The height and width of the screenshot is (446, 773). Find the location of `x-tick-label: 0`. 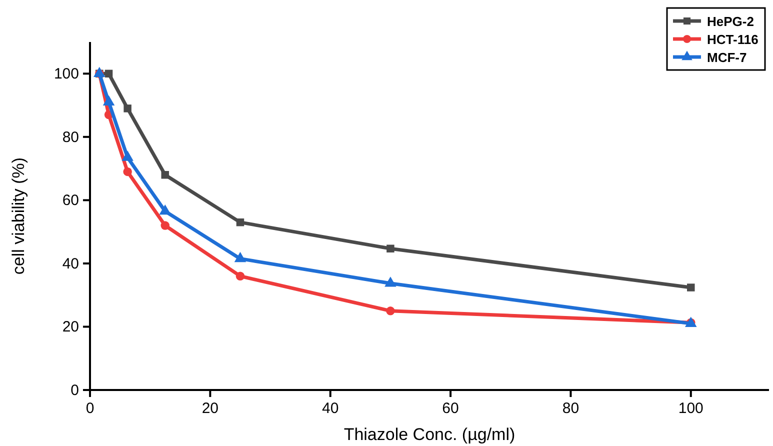

x-tick-label: 0 is located at coordinates (90, 408).